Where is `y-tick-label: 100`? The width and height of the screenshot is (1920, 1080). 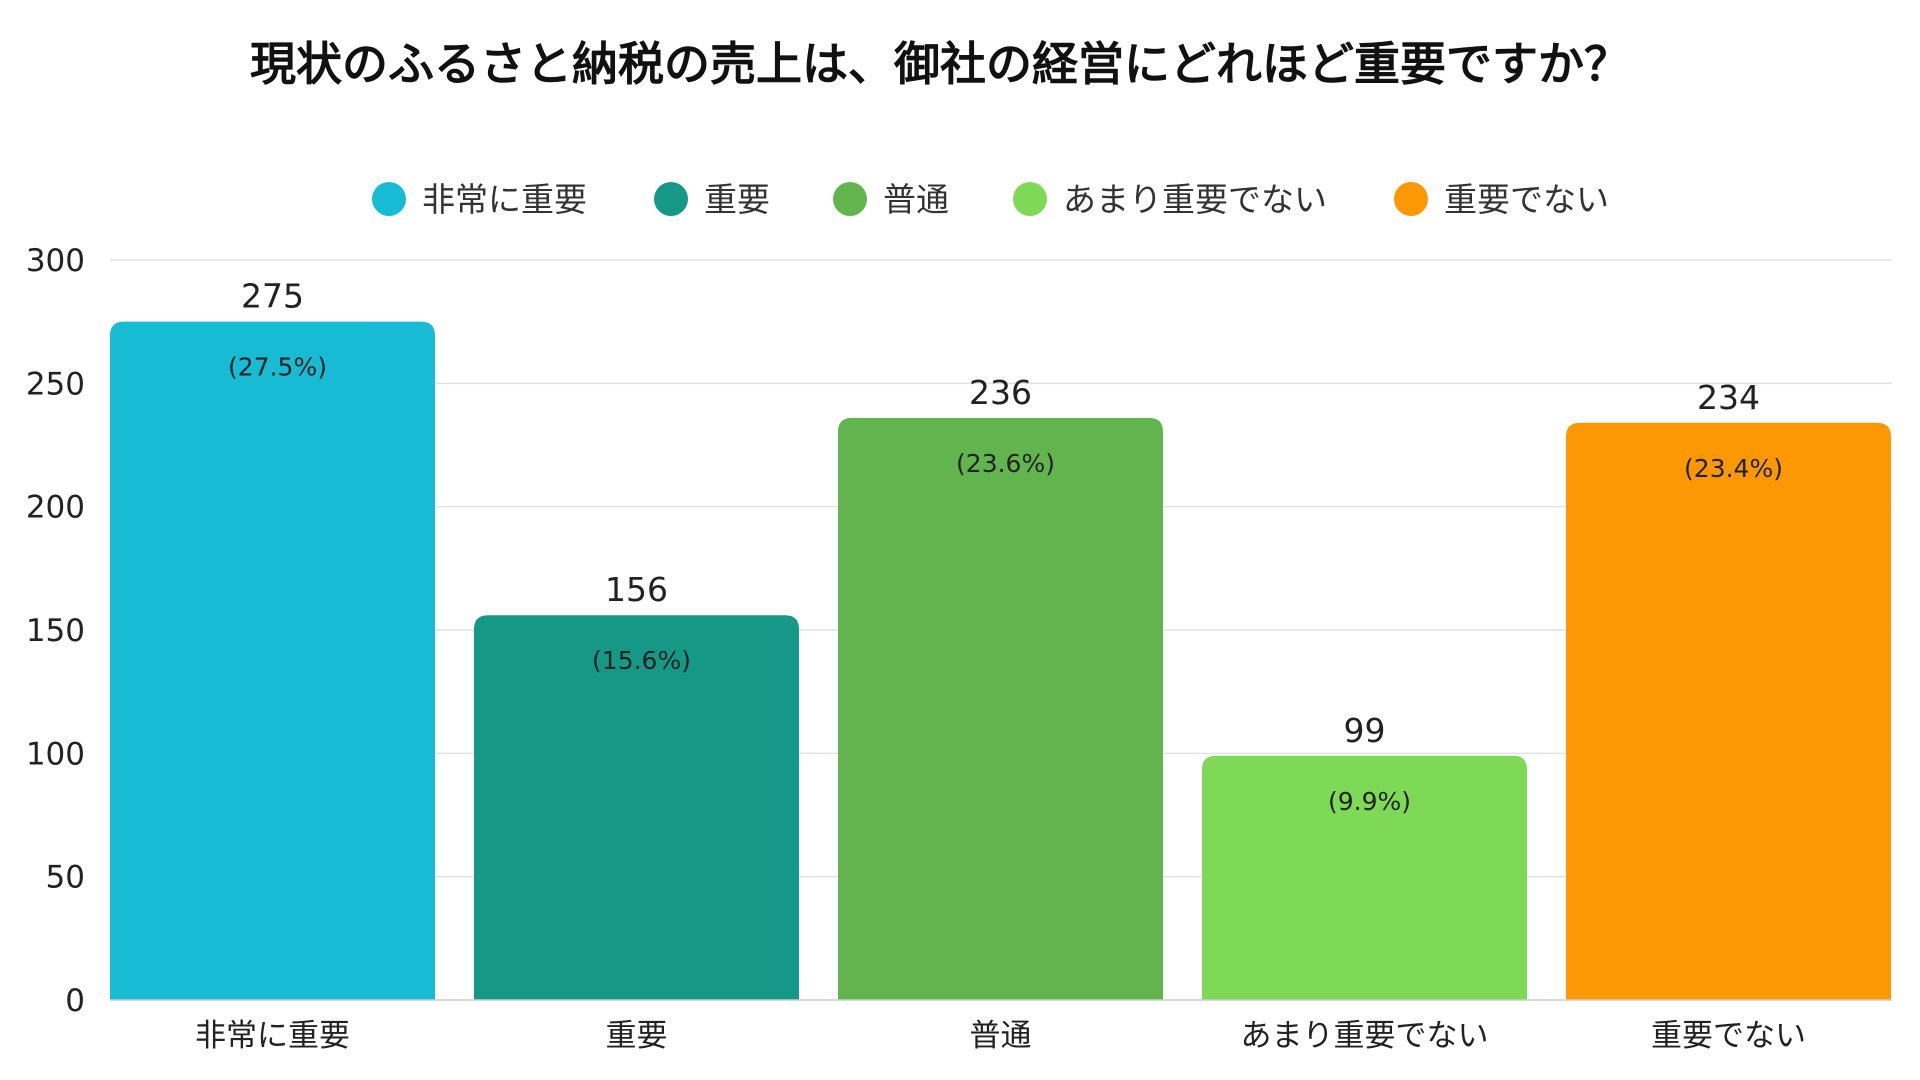
y-tick-label: 100 is located at coordinates (55, 754).